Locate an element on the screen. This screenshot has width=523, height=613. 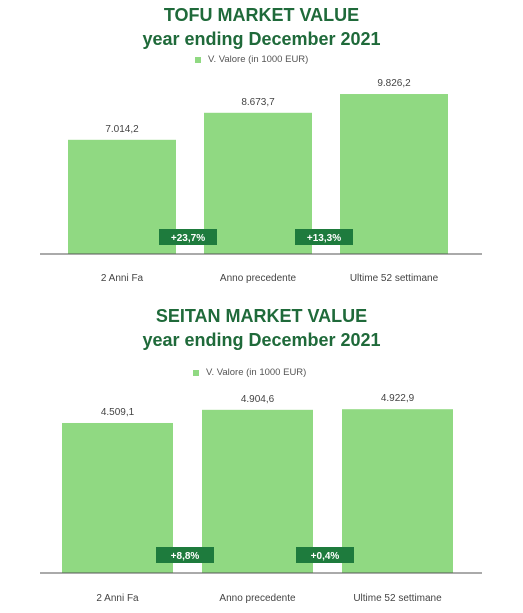
value-label-2: 8.673,7 is located at coordinates (258, 102).